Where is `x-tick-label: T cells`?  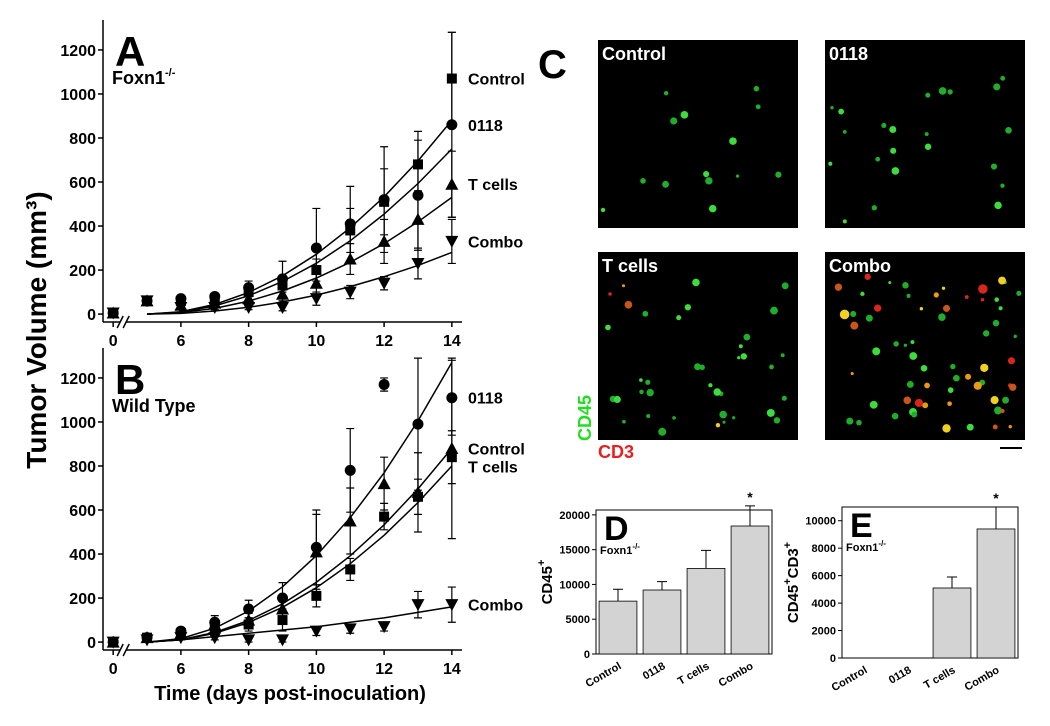 x-tick-label: T cells is located at coordinates (940, 678).